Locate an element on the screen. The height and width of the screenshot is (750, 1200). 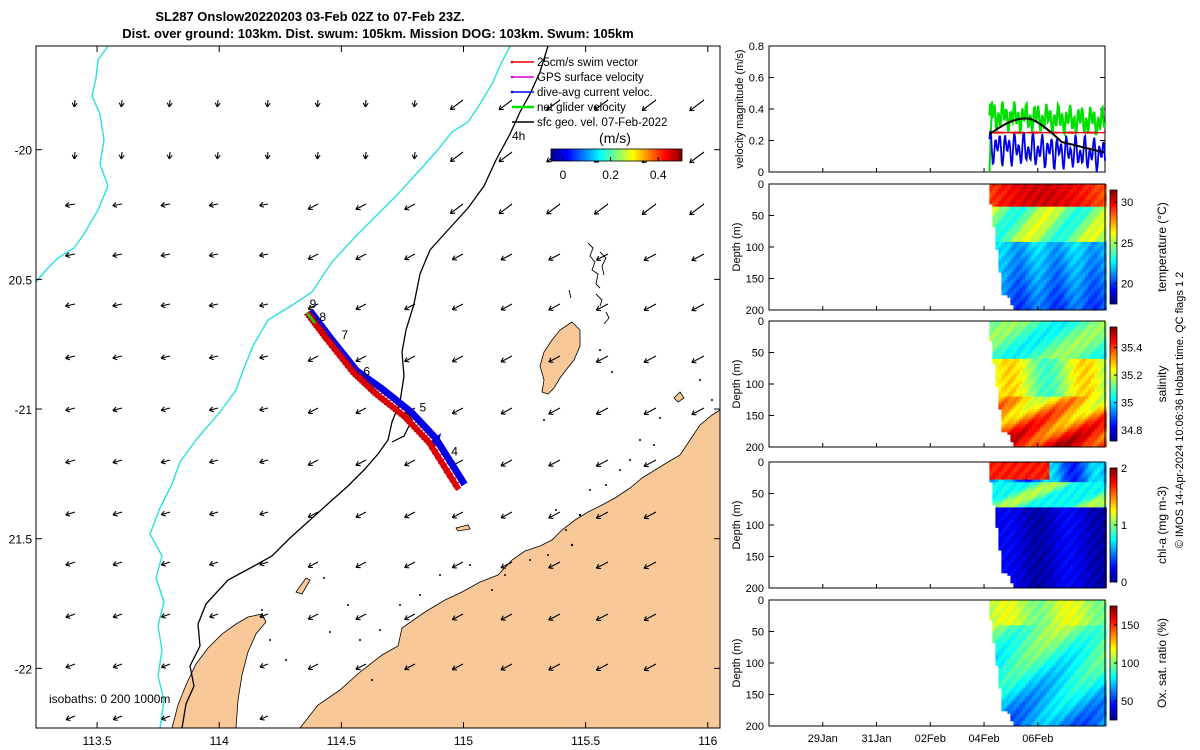
salinity-y-tick-label: 0 is located at coordinates (761, 322).